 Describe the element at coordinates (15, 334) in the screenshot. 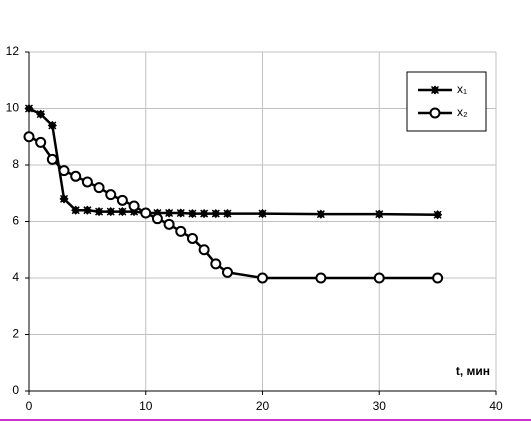

I see `y-tick-label: 2` at that location.